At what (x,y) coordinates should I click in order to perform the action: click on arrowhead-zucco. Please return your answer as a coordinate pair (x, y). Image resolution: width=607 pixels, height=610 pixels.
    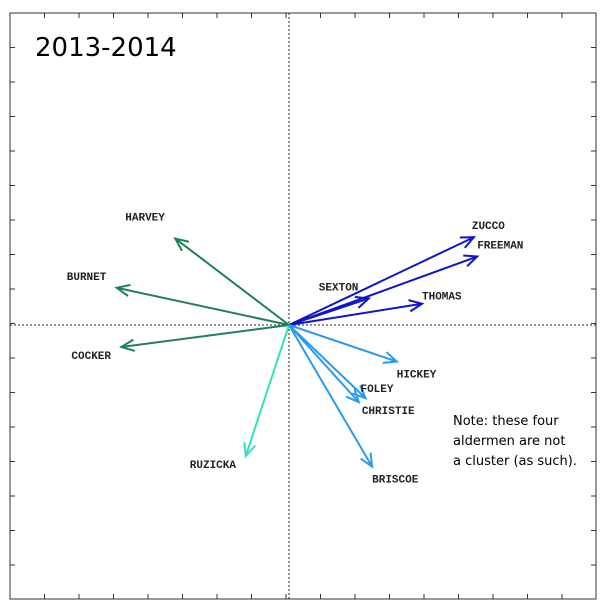
    Looking at the image, I should click on (468, 242).